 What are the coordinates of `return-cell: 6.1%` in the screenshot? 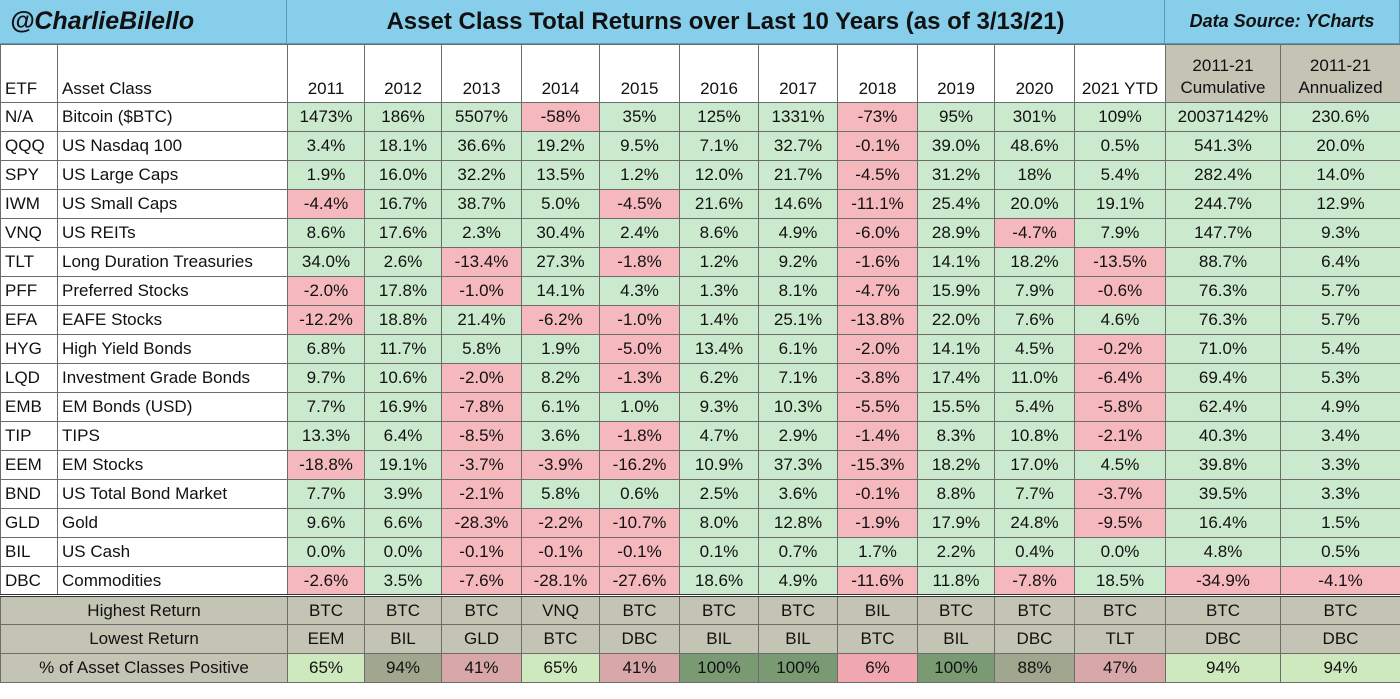 It's located at (798, 349).